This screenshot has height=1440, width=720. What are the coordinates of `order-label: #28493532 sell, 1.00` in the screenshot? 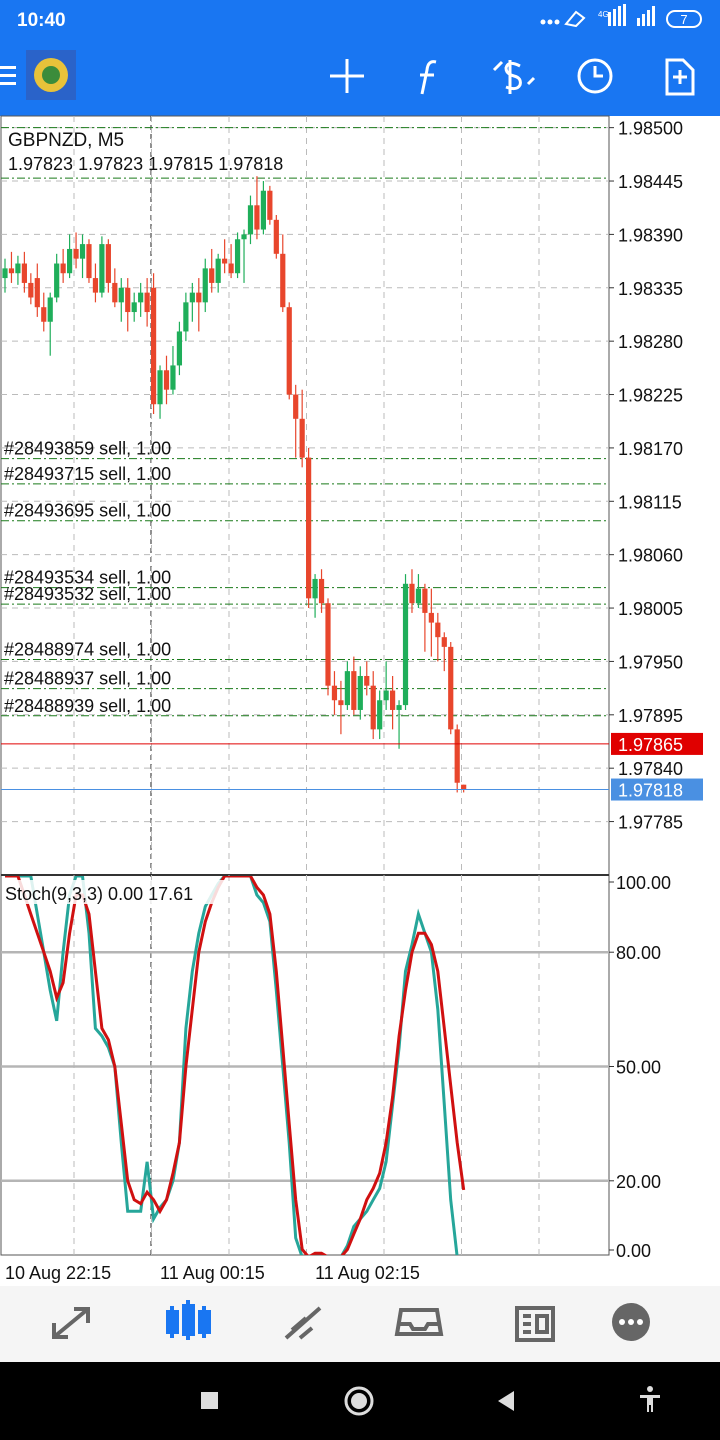 It's located at (87, 594).